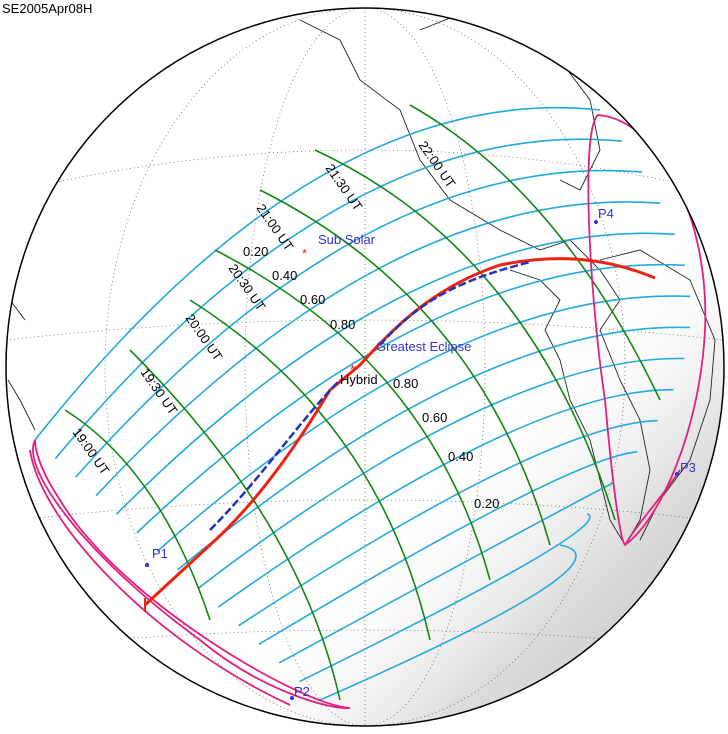 The width and height of the screenshot is (728, 734). Describe the element at coordinates (304, 253) in the screenshot. I see `sub-solar-marker: *` at that location.